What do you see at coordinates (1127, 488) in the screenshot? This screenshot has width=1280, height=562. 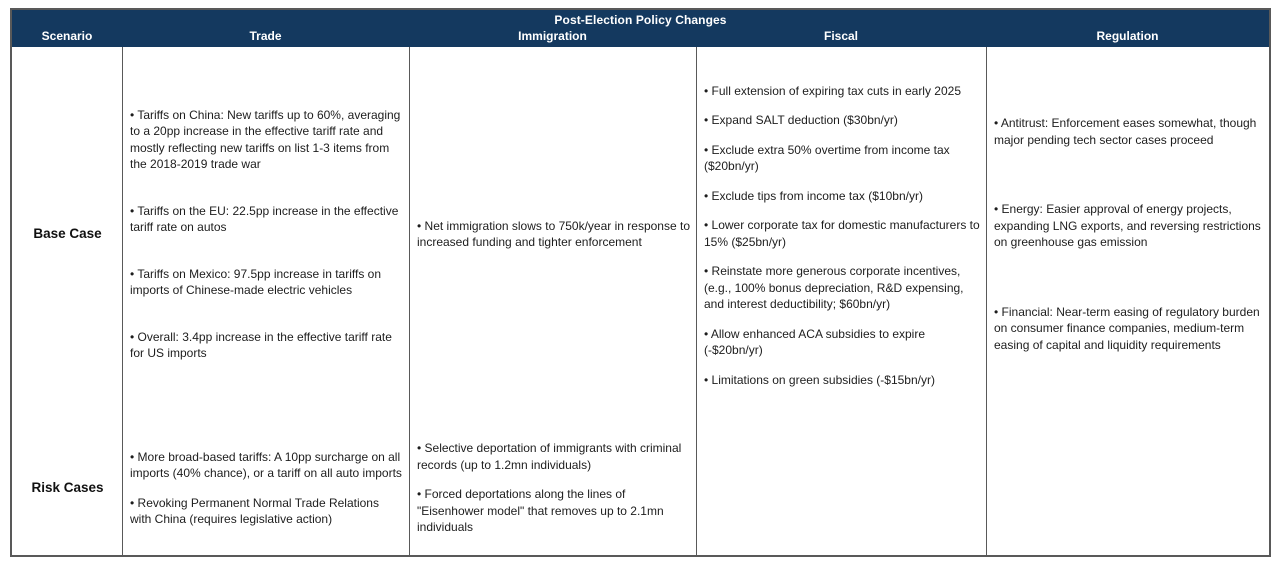 I see `cell-risk-regulation` at bounding box center [1127, 488].